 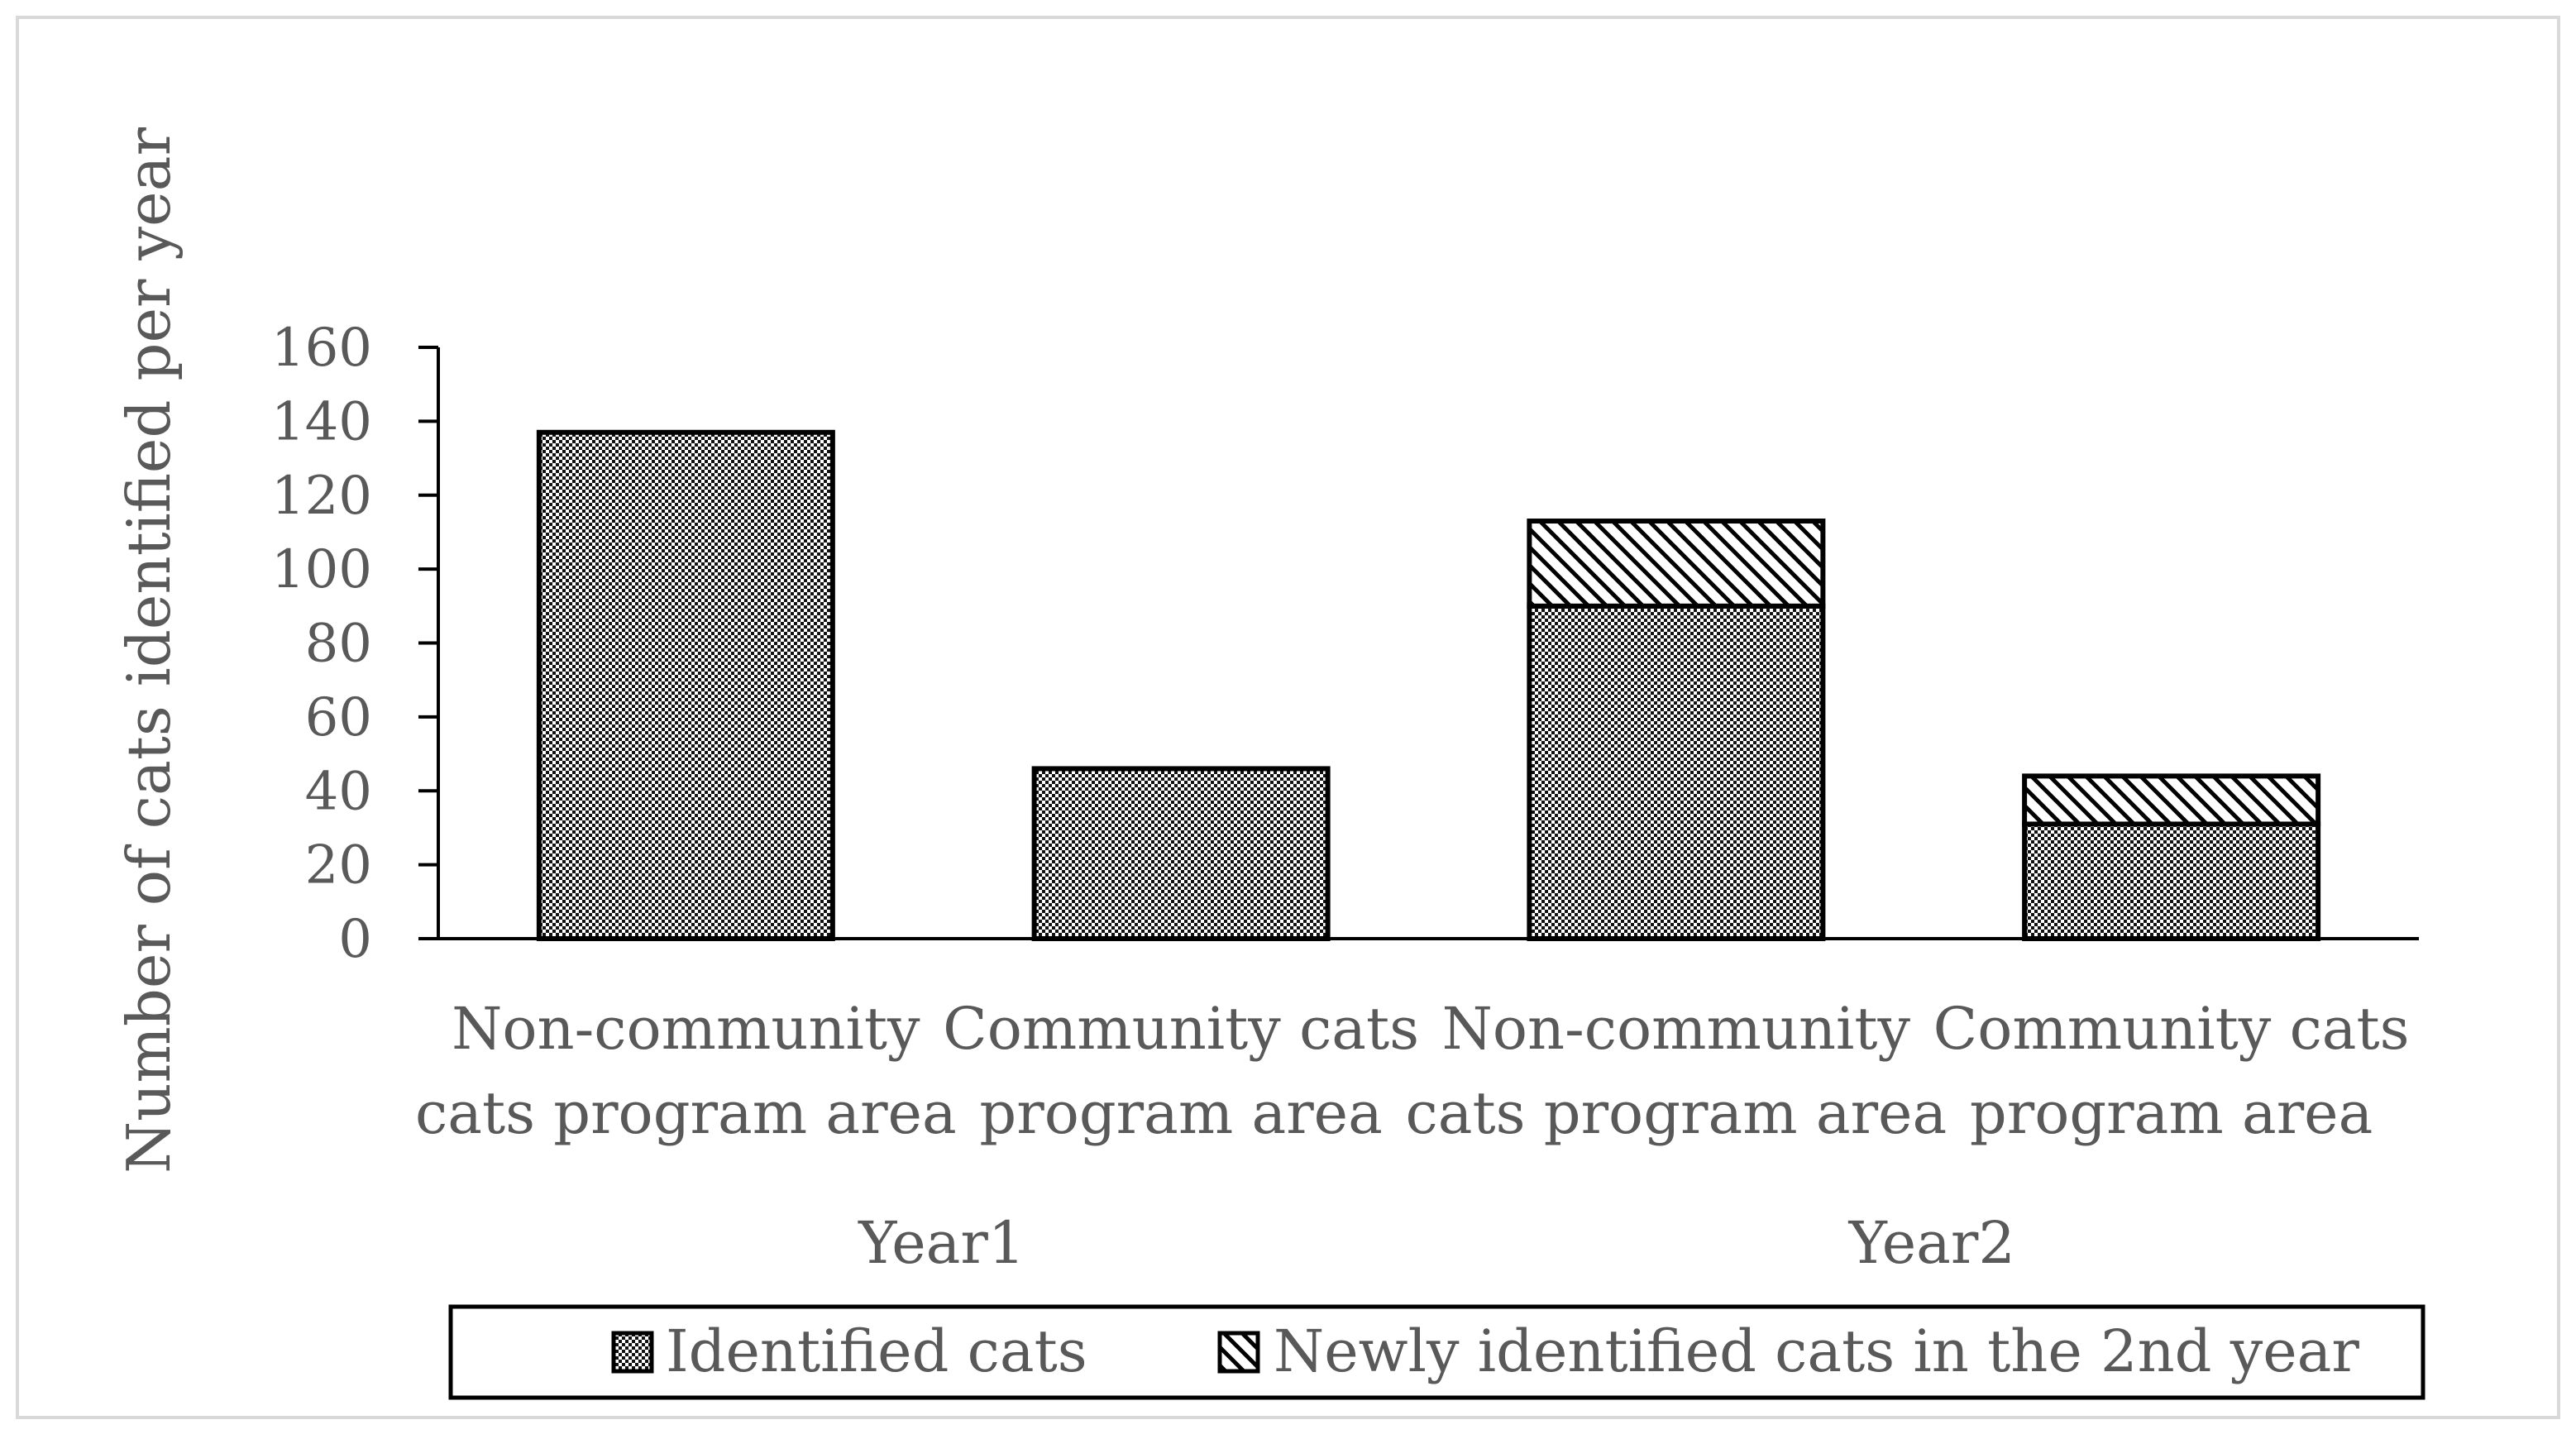 I want to click on y-tick-label: 20, so click(x=338, y=865).